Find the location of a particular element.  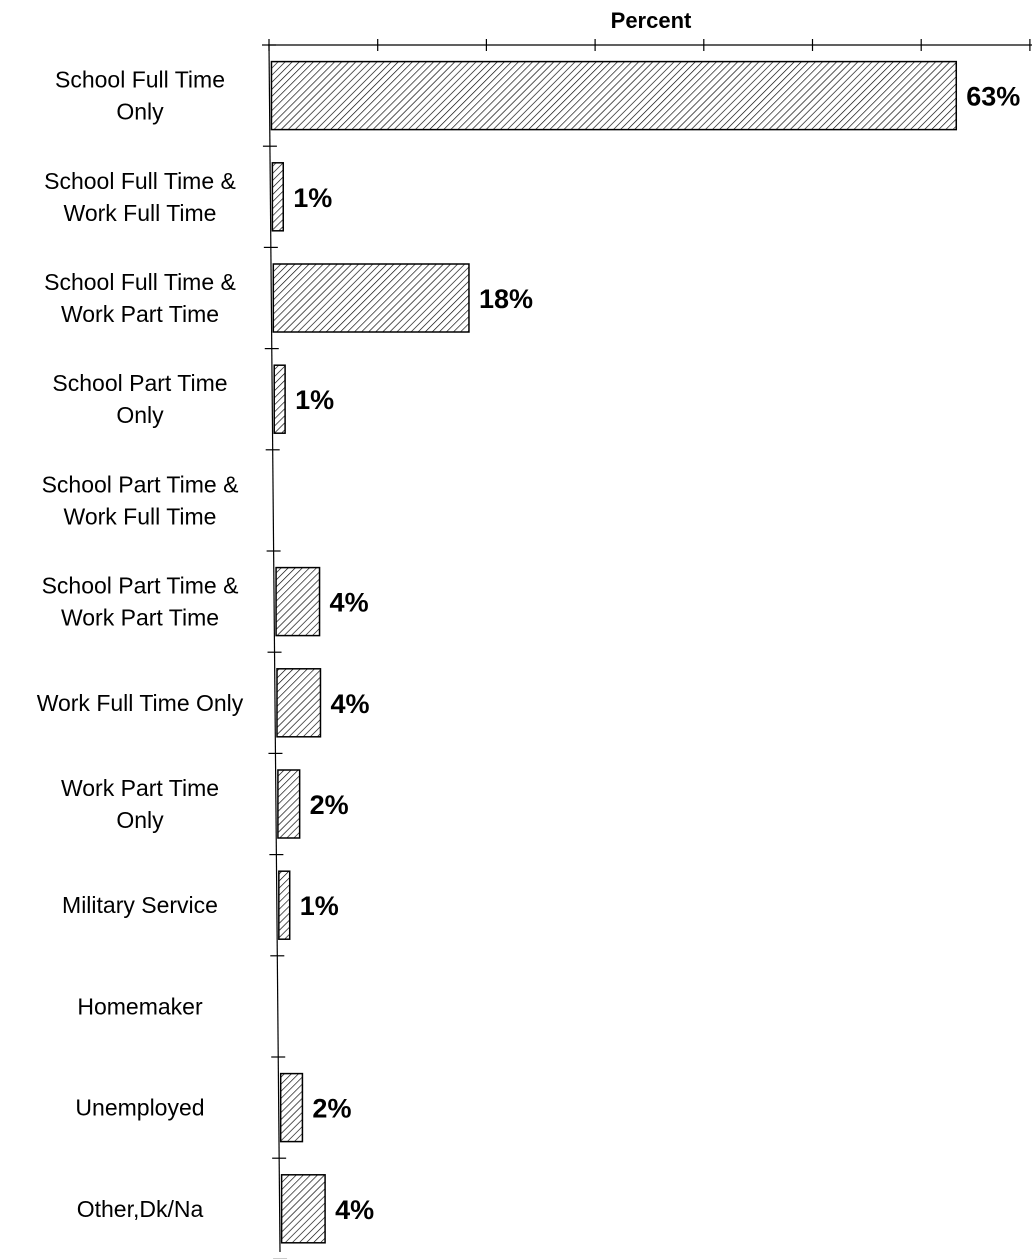

category-label: School Part Time & Work Full Time is located at coordinates (140, 500).